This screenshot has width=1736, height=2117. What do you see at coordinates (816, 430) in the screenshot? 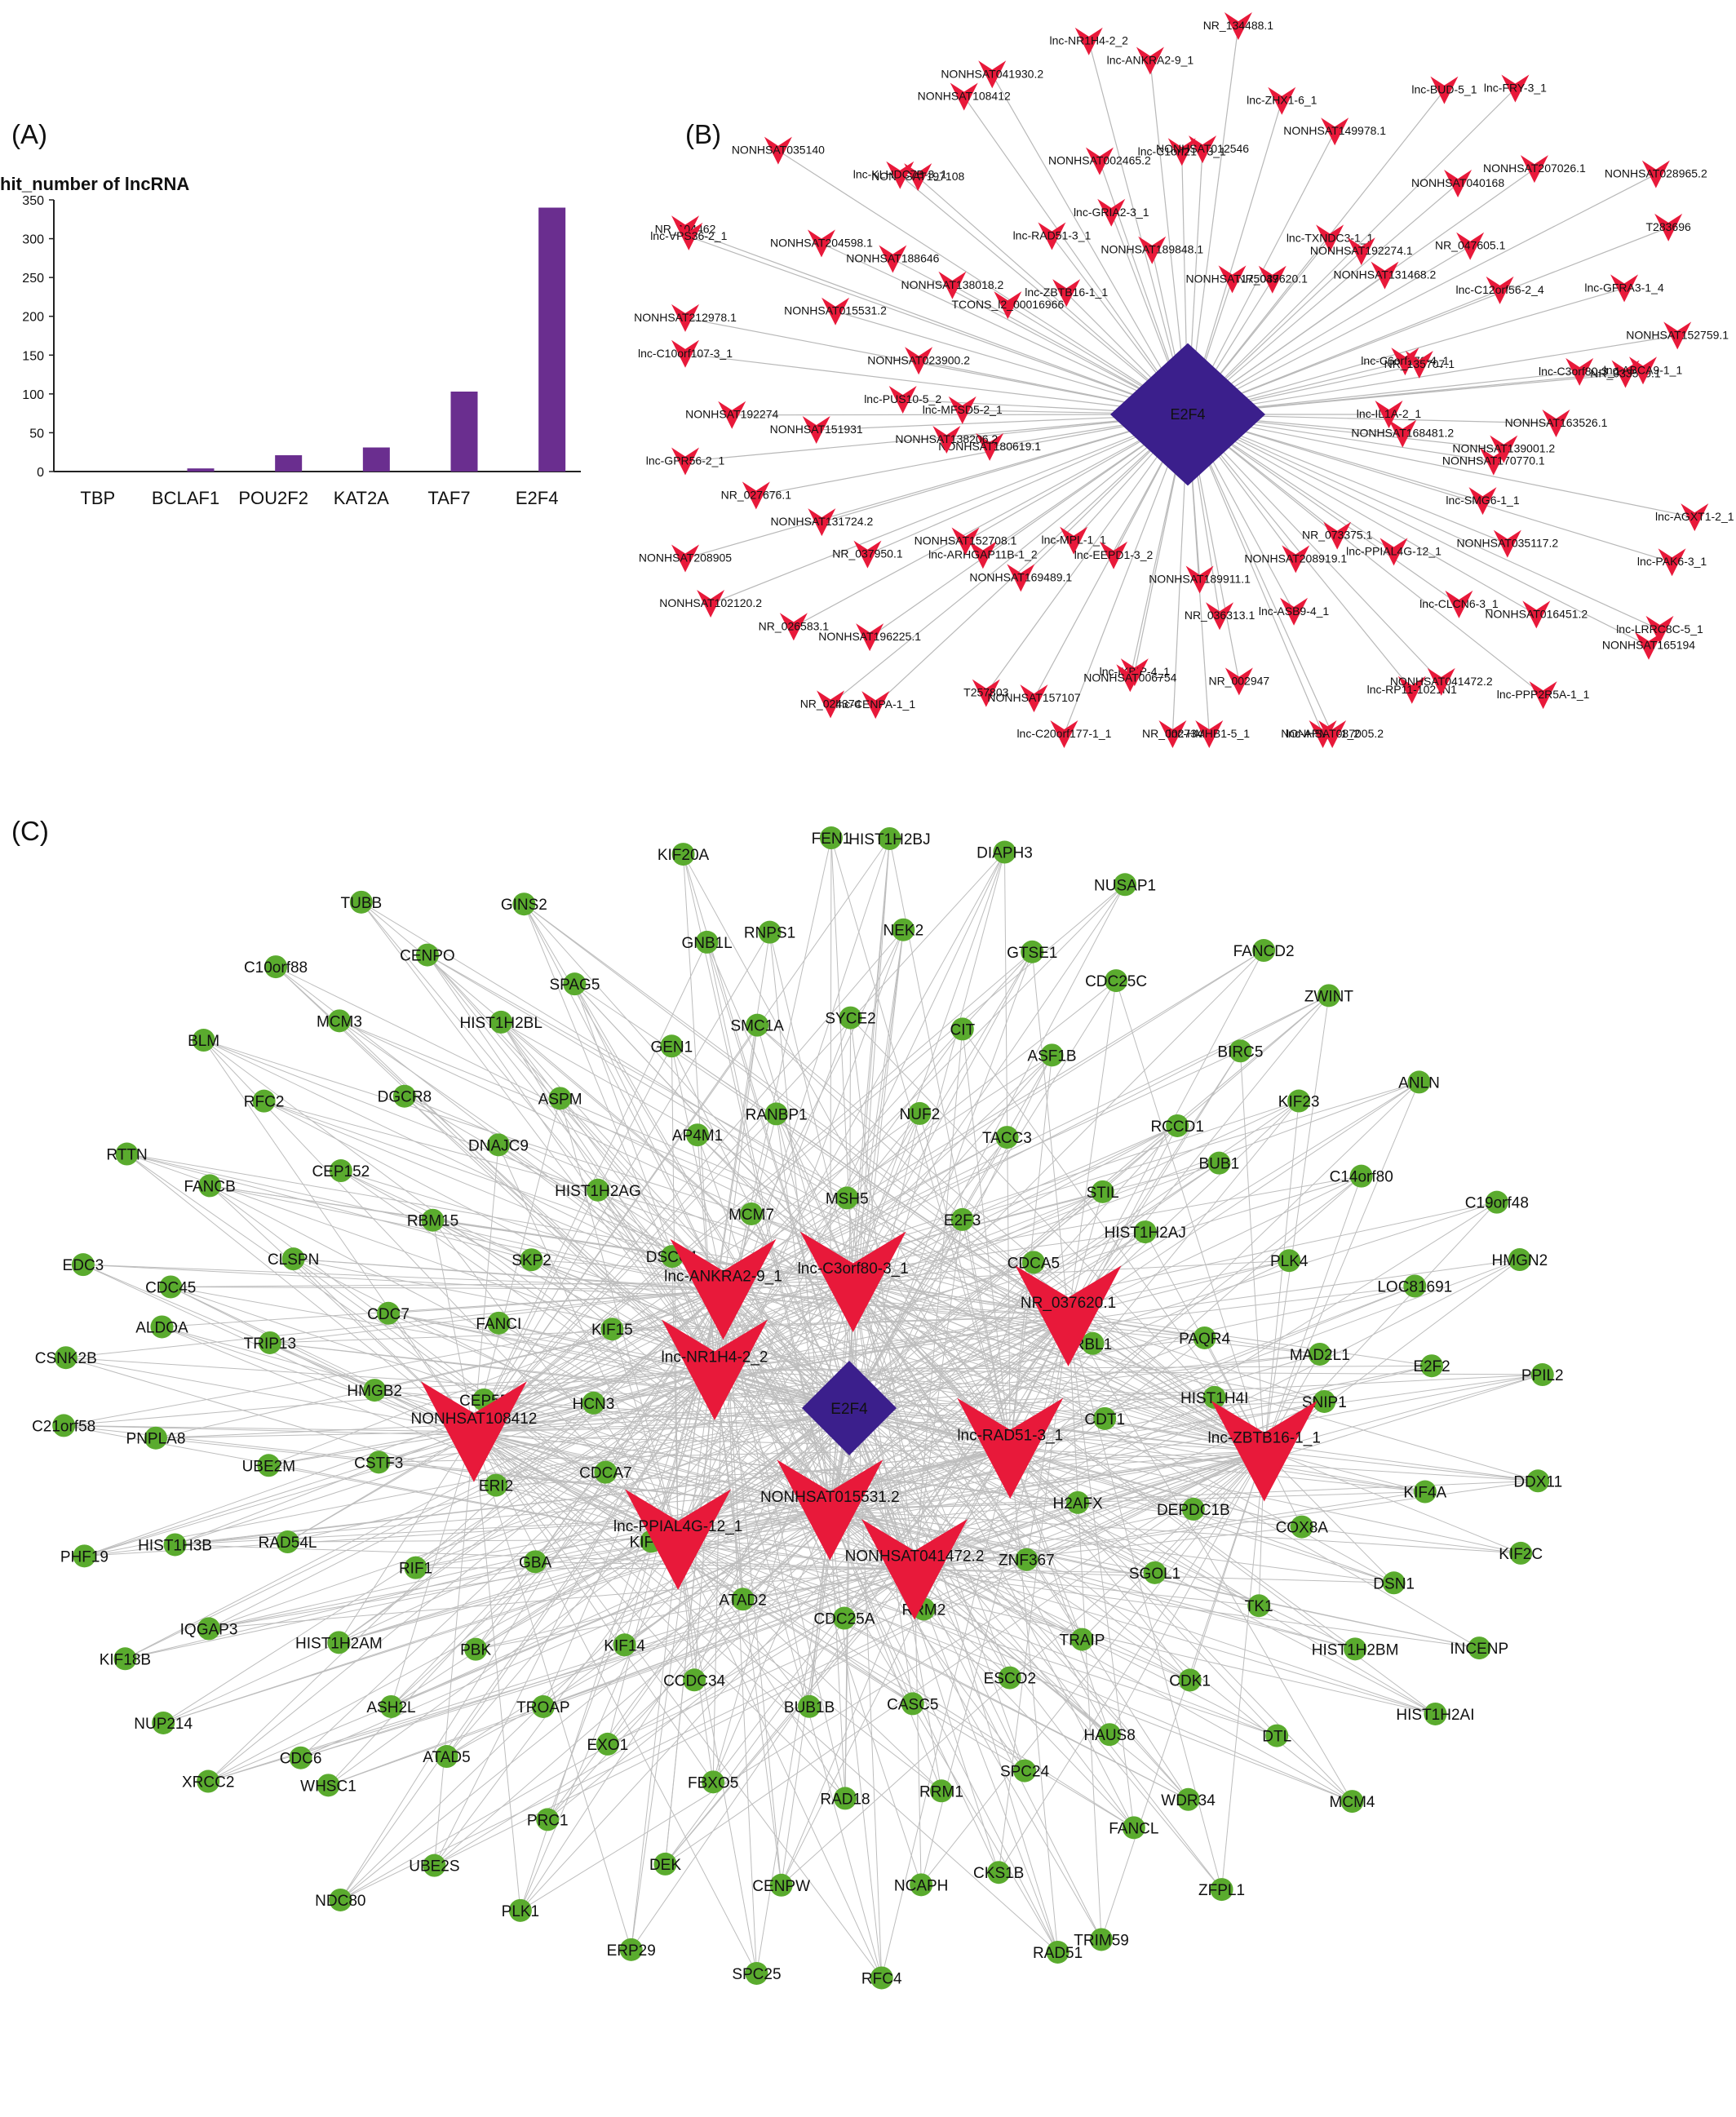
I see `lncrna-label: NONHSAT151931` at bounding box center [816, 430].